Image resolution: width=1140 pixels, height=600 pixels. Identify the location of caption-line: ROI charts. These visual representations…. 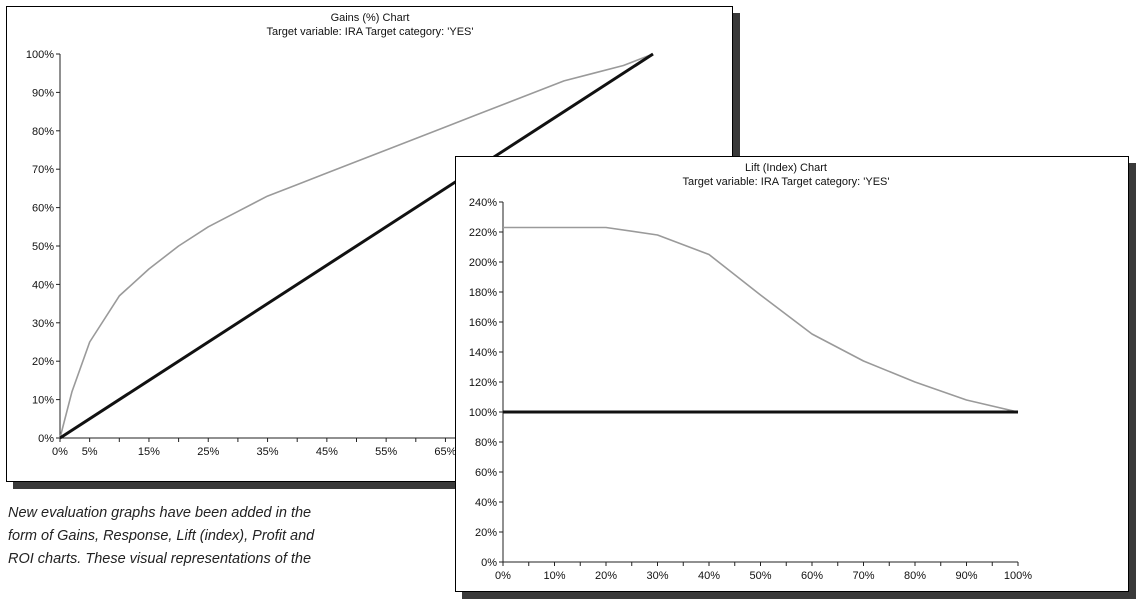
(160, 559).